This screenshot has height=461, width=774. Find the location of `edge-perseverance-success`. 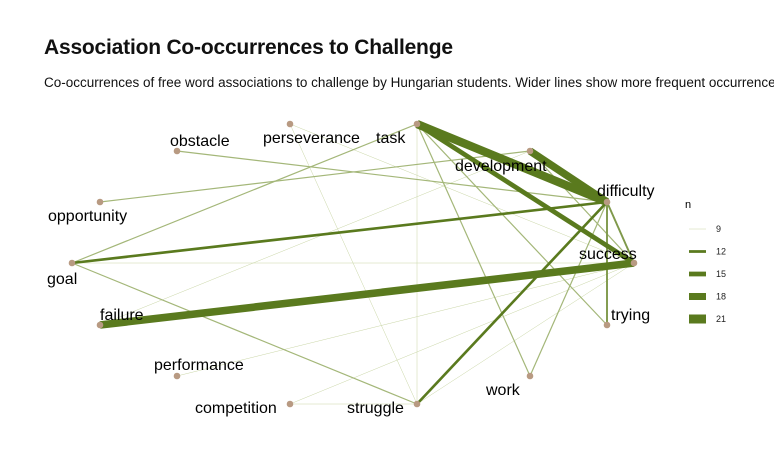

edge-perseverance-success is located at coordinates (462, 193).